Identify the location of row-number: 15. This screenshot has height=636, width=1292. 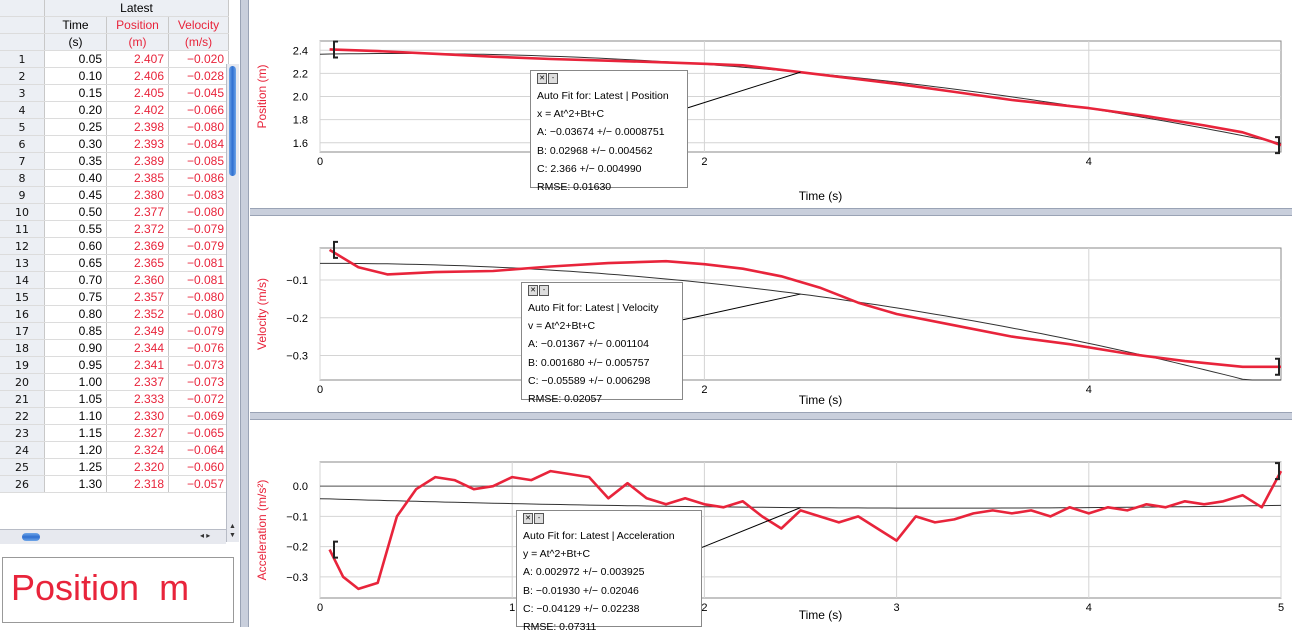
(22, 297).